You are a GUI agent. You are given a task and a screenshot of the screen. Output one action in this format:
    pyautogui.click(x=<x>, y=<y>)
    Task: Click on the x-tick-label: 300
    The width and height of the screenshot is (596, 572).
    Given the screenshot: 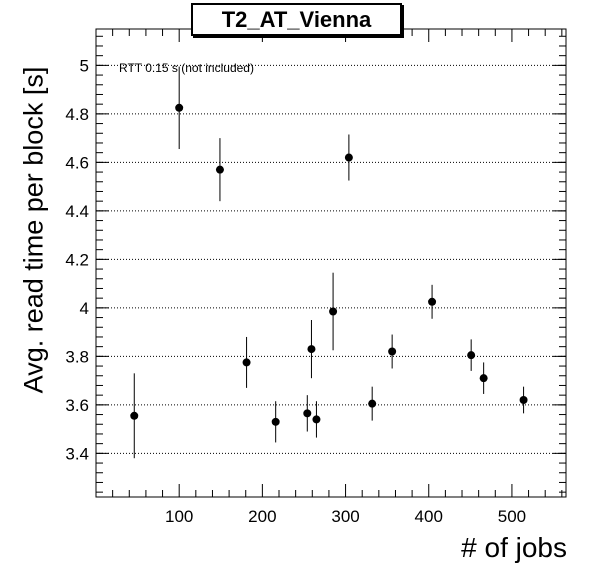 What is the action you would take?
    pyautogui.click(x=345, y=516)
    